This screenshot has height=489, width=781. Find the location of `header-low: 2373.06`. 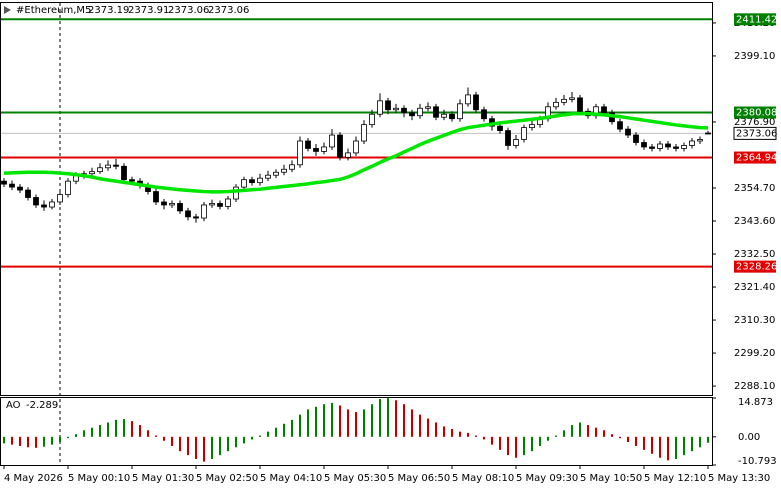

header-low: 2373.06 is located at coordinates (188, 10).